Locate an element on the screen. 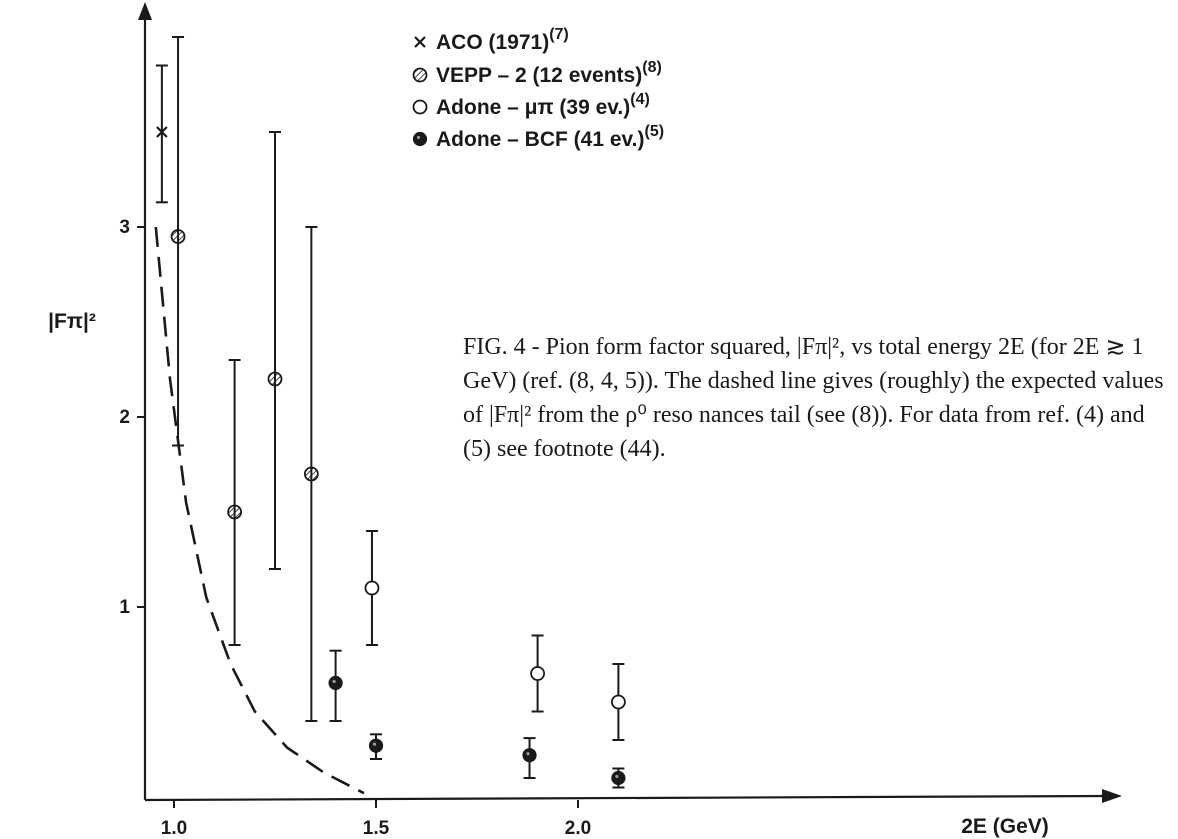  x-axis-title: 2E (GeV) is located at coordinates (1005, 826).